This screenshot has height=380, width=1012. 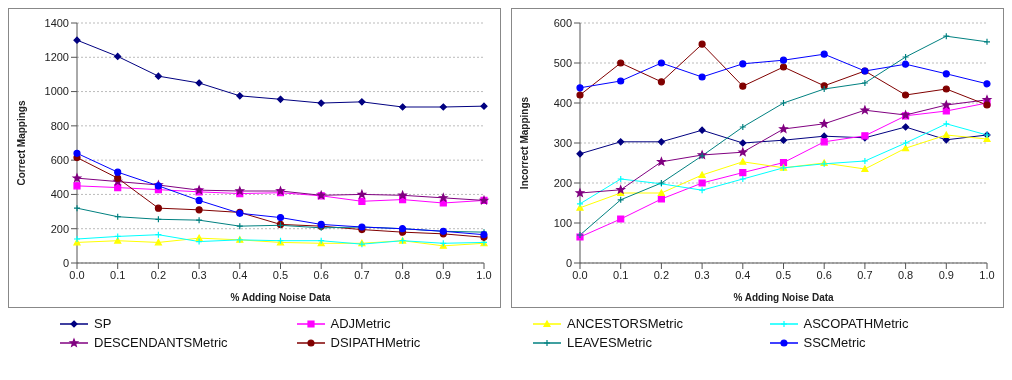 What do you see at coordinates (625, 323) in the screenshot?
I see `legend-label: ANCESTORSMetric` at bounding box center [625, 323].